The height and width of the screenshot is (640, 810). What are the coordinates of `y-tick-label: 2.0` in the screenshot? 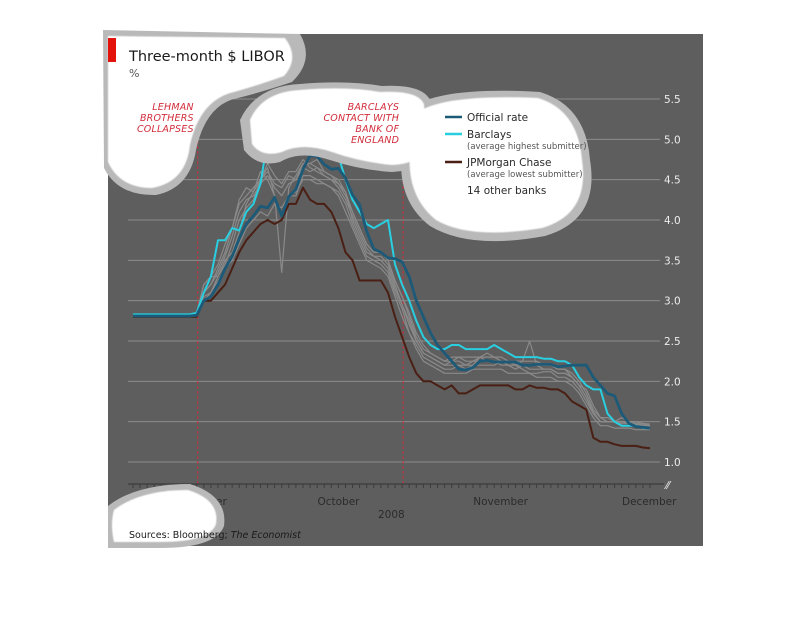 It's located at (672, 382).